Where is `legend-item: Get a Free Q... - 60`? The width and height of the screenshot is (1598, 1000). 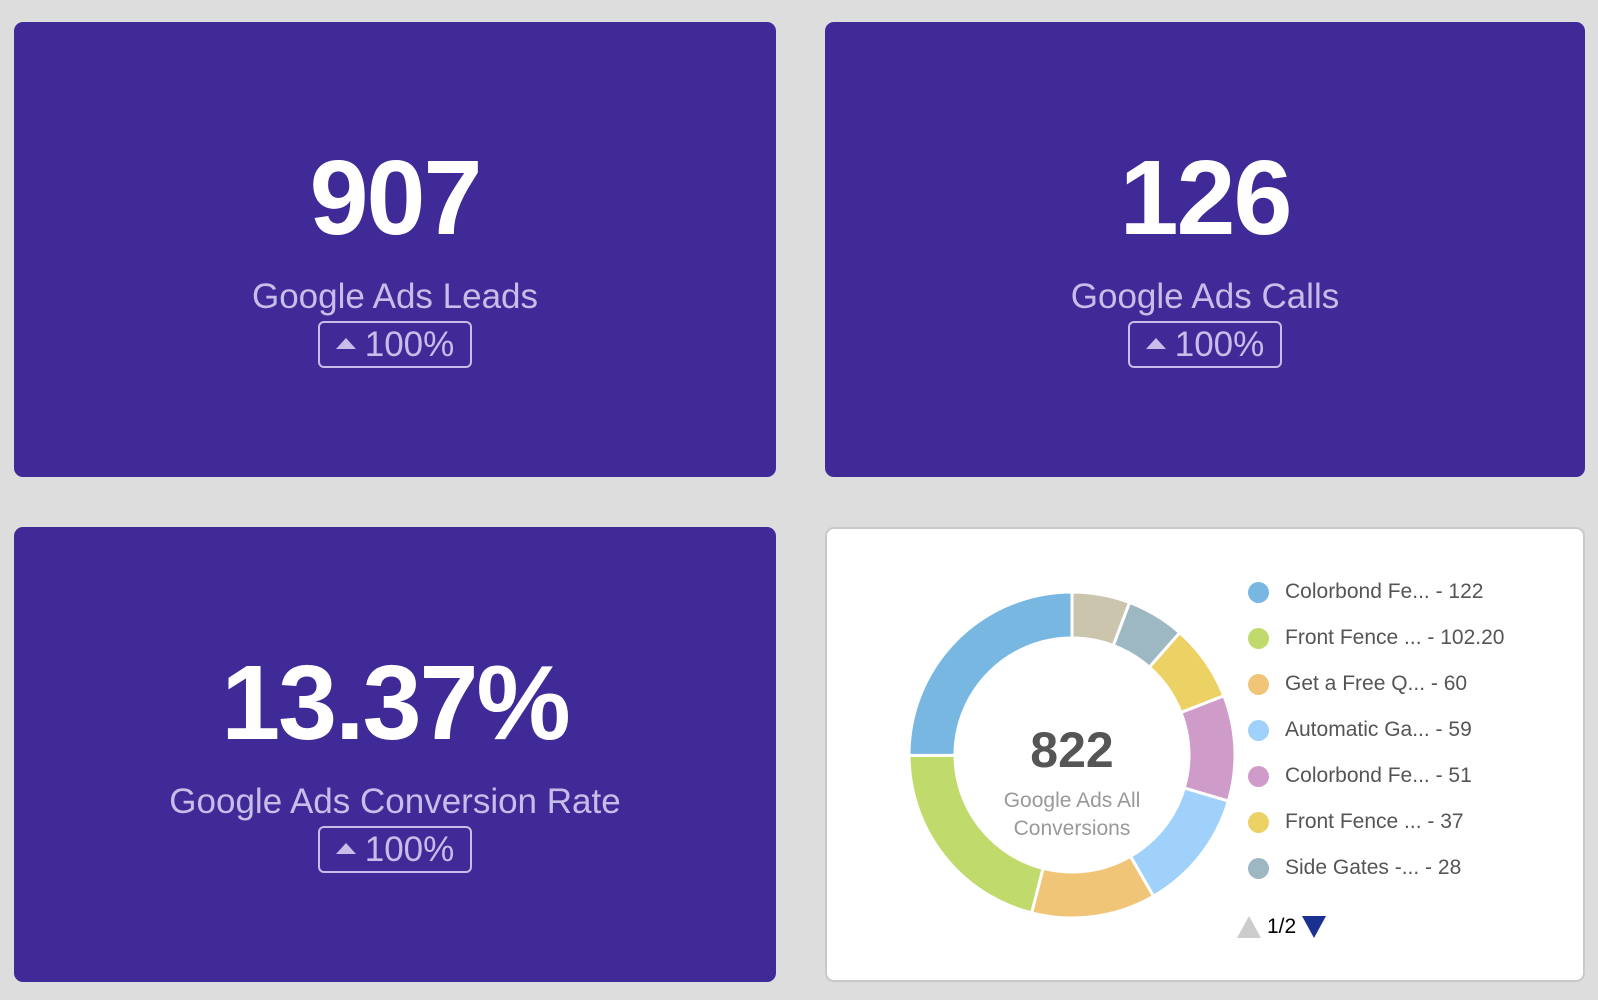
legend-item: Get a Free Q... - 60 is located at coordinates (1376, 684).